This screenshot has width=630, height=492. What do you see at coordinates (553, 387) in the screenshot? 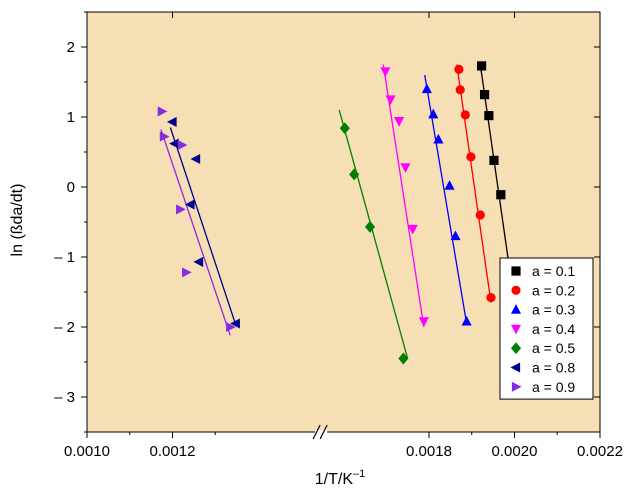
I see `legend-label: a = 0.9` at bounding box center [553, 387].